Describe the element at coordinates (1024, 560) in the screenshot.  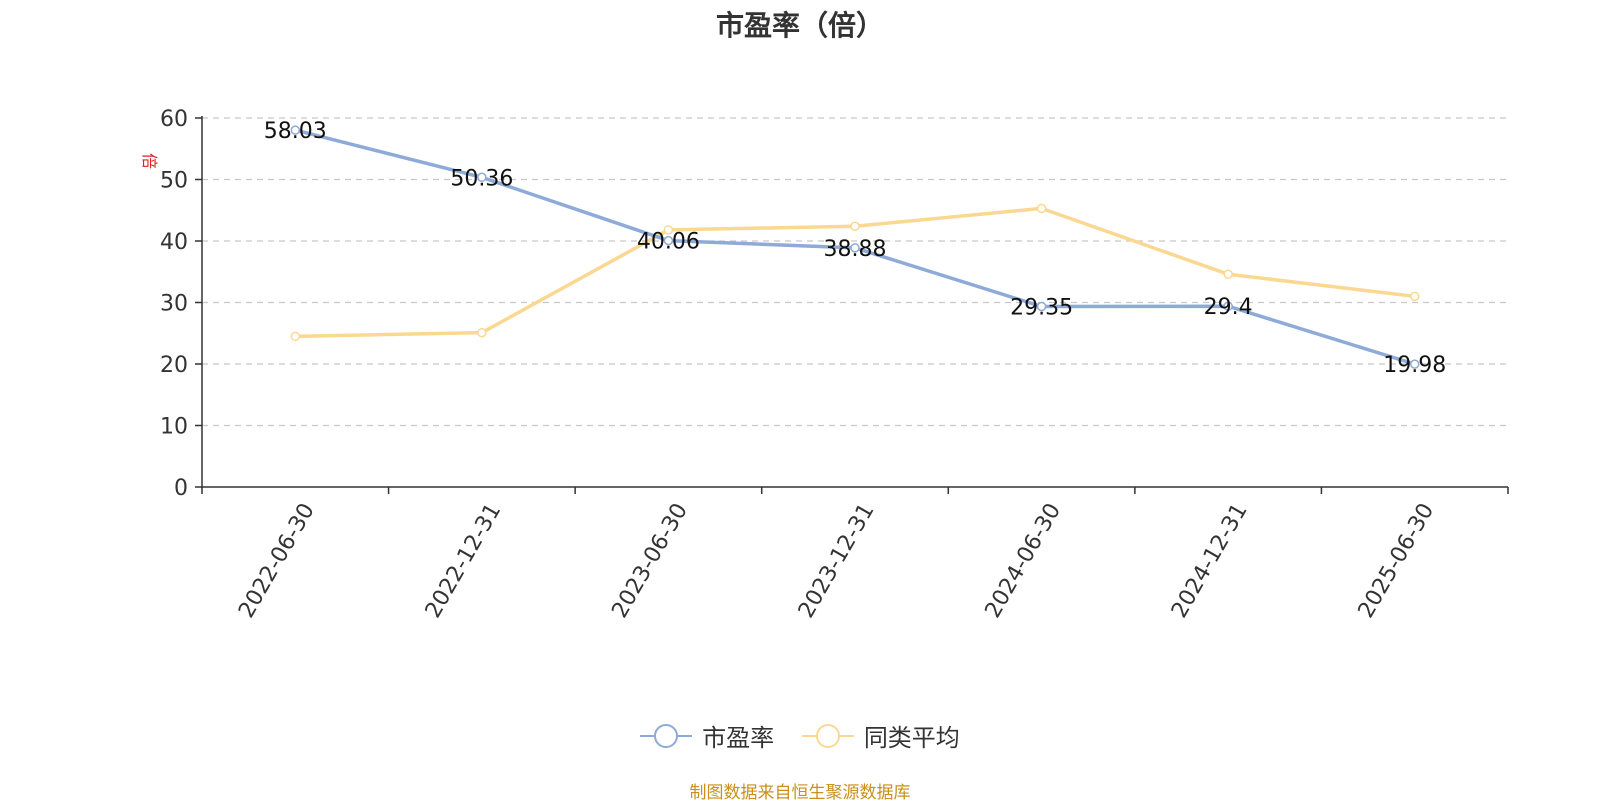
I see `x-tick-label: 2024-06-30` at that location.